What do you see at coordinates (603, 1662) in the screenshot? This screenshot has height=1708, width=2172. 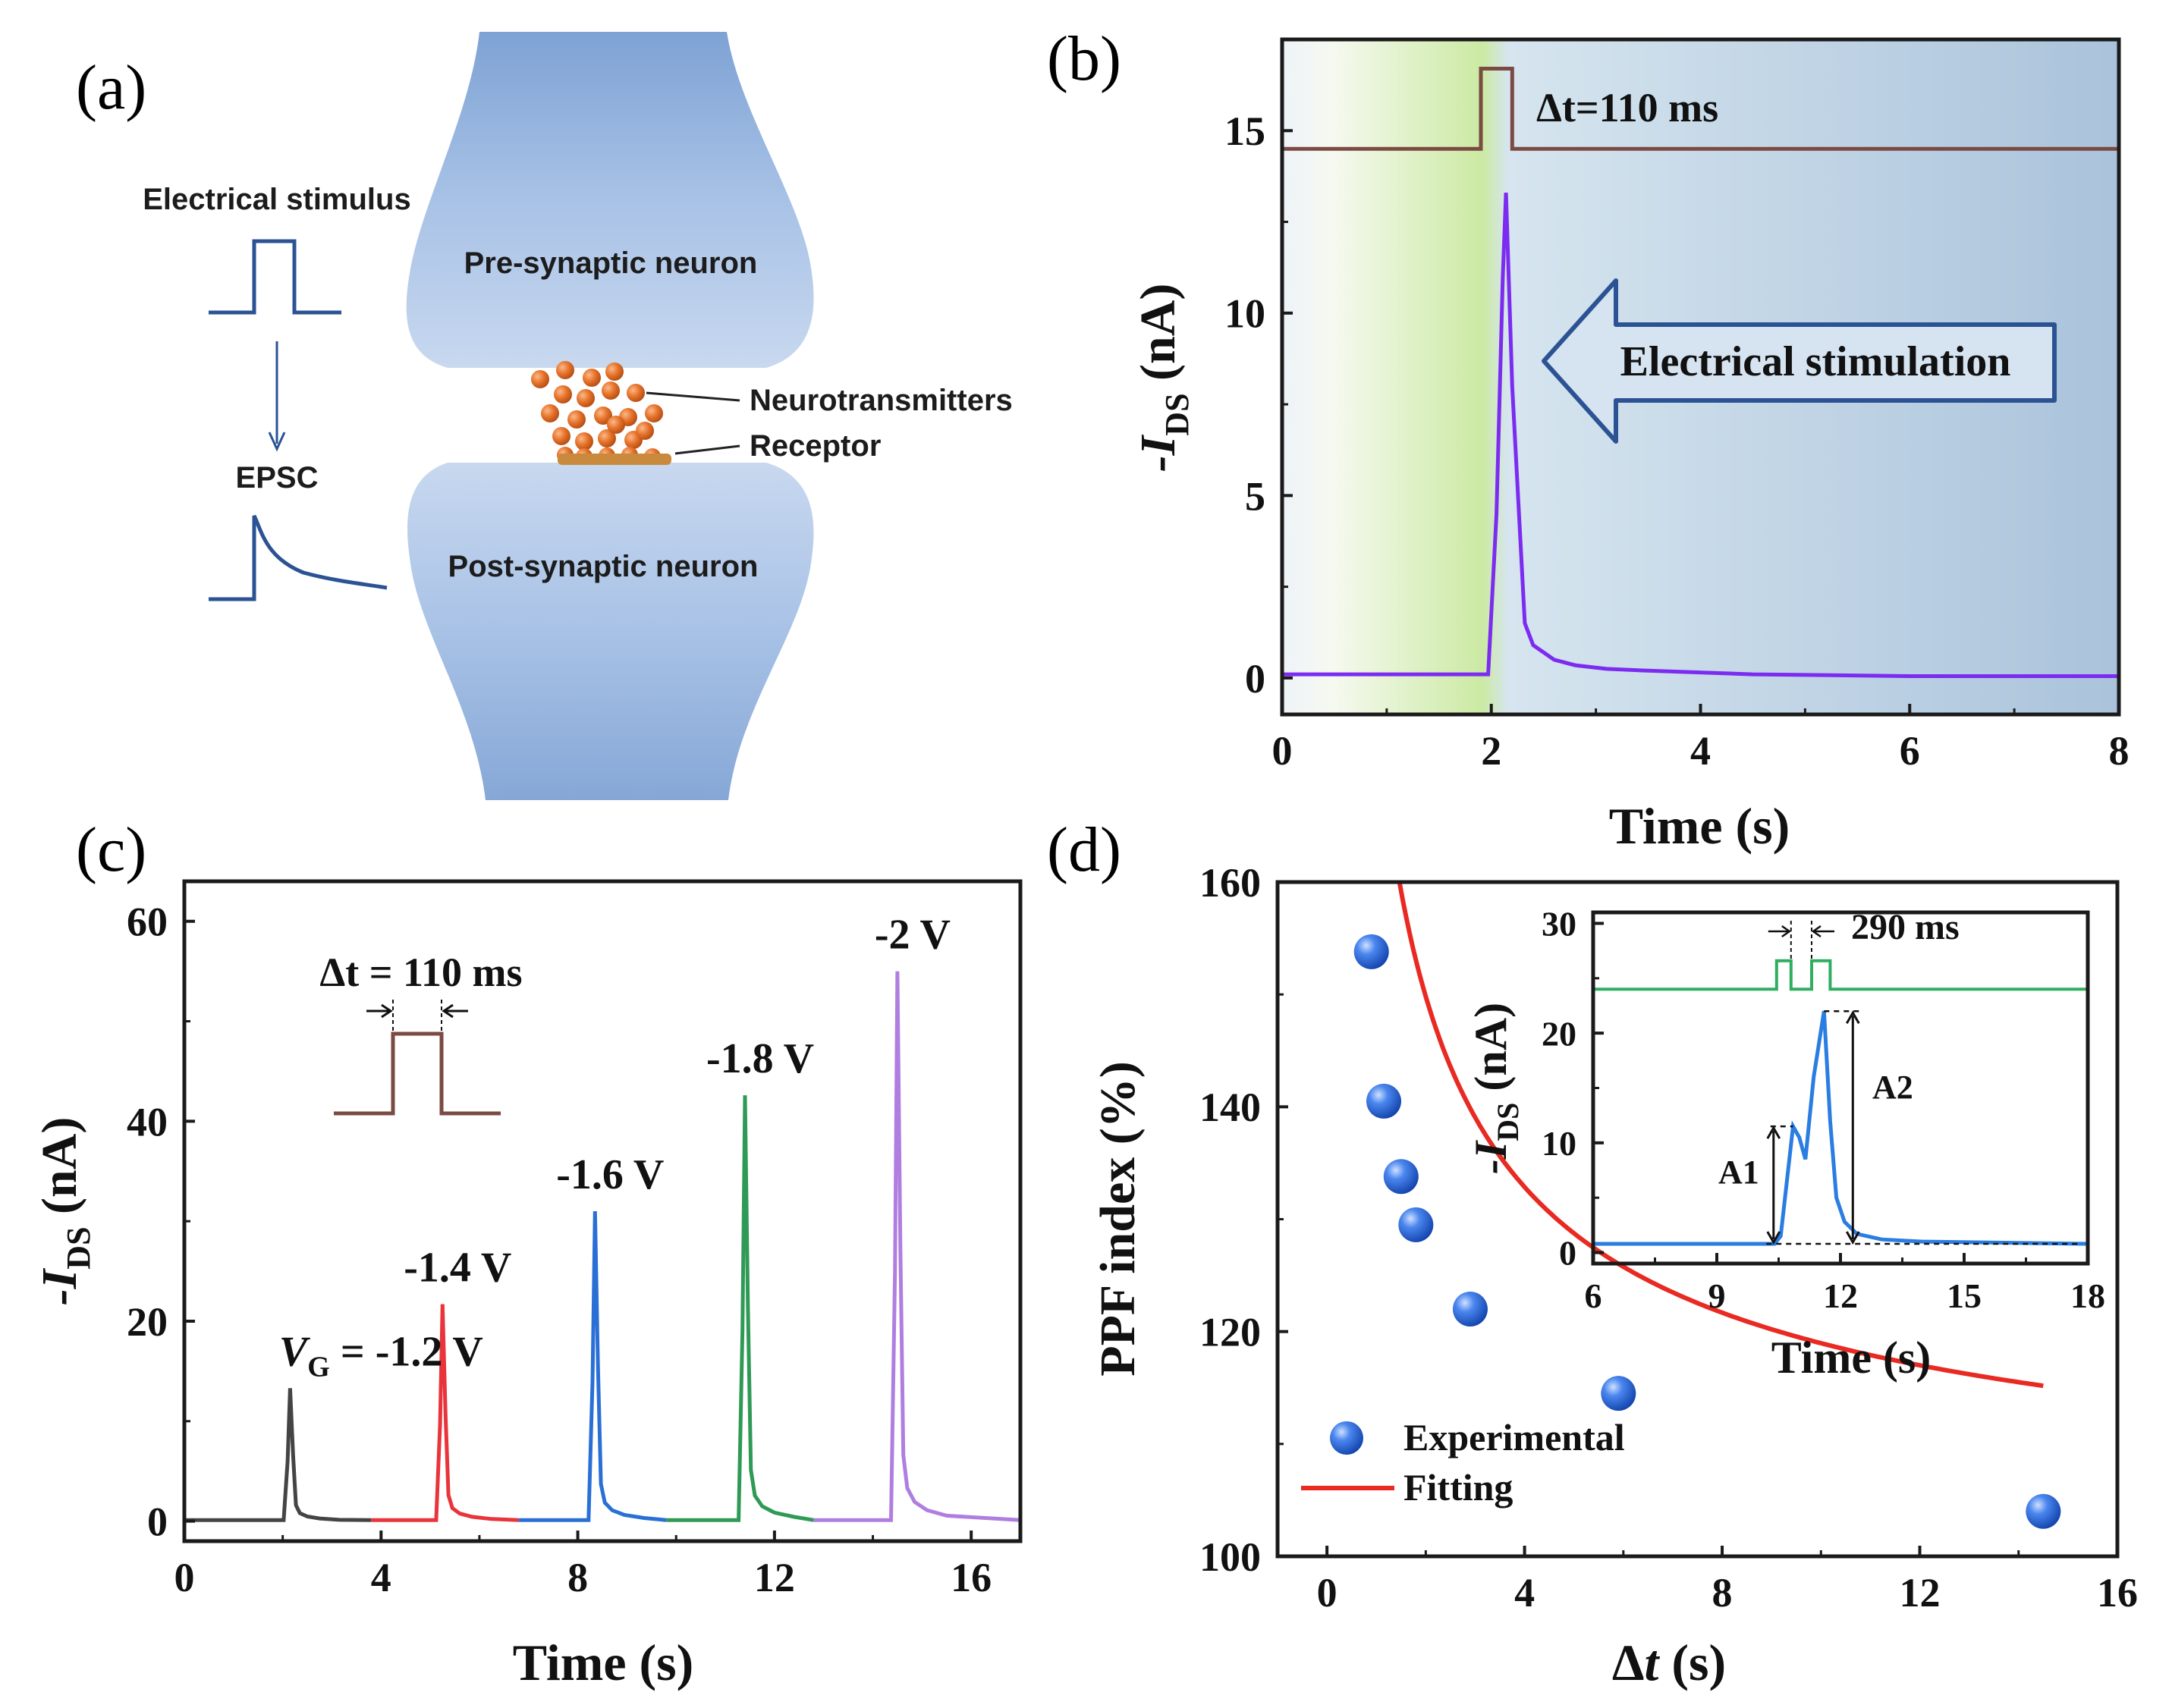 I see `c-x-axis-label: Time (s)` at bounding box center [603, 1662].